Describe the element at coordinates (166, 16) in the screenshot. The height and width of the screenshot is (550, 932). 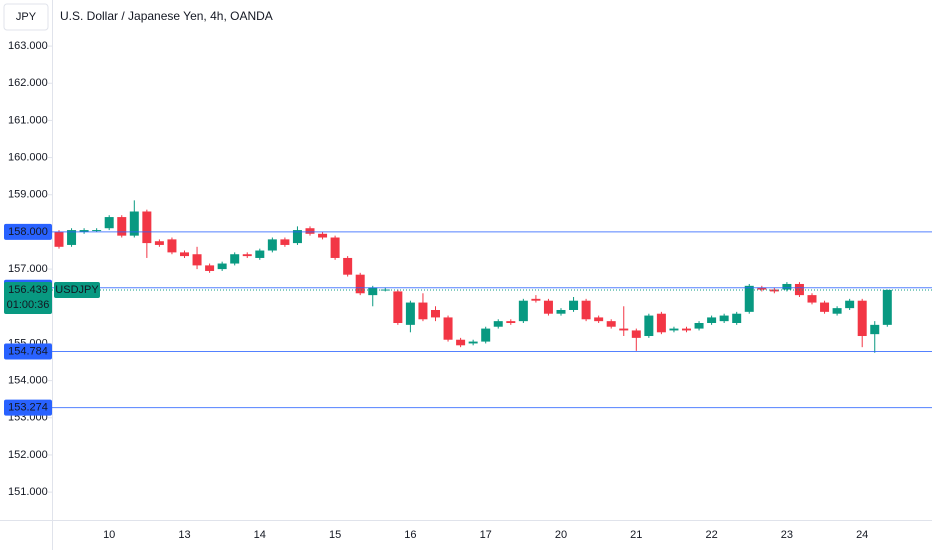
I see `chart-title: U.S. Dollar / Japanese Yen, 4h, OANDA` at that location.